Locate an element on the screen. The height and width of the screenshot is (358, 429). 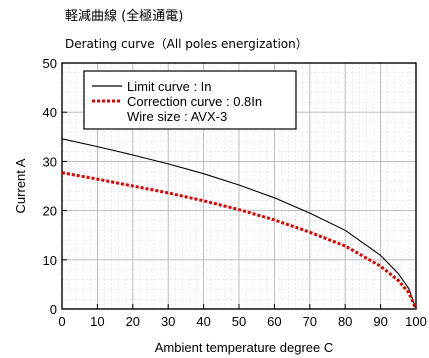
legend-label-correction: Correction curve : 0.8In is located at coordinates (194, 101).